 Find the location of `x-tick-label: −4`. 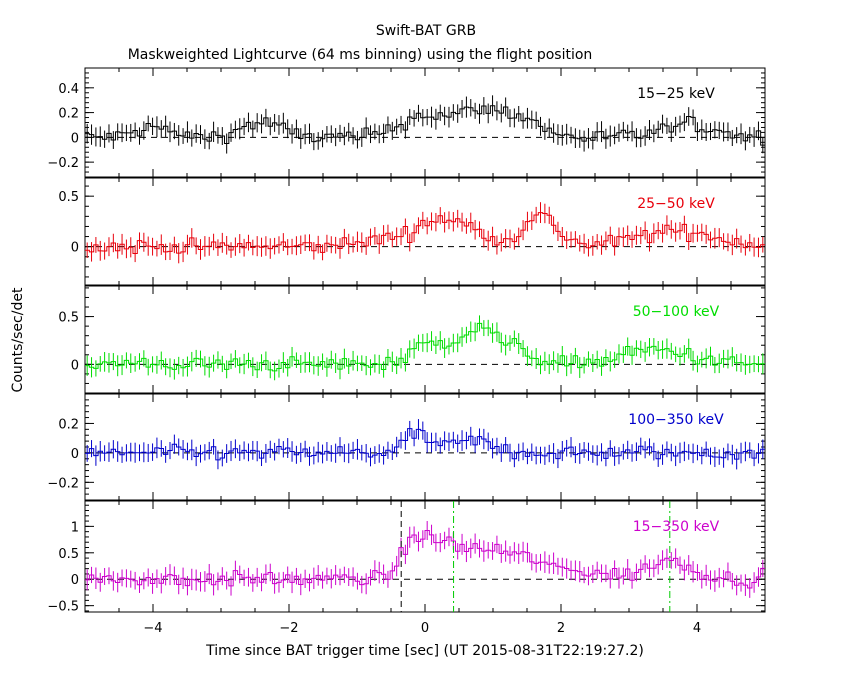

x-tick-label: −4 is located at coordinates (152, 628).